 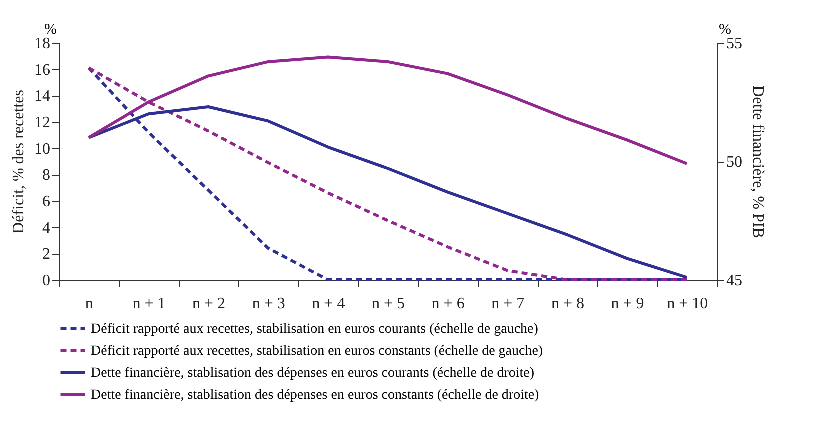 I want to click on x-tick-label: n + 4, so click(x=329, y=304).